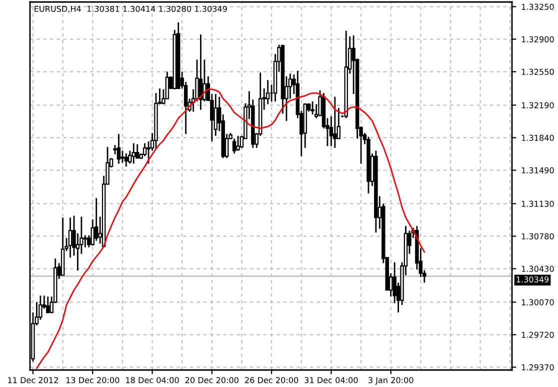 The height and width of the screenshot is (387, 558). I want to click on x-tick-label: 11 Dec 2012, so click(33, 380).